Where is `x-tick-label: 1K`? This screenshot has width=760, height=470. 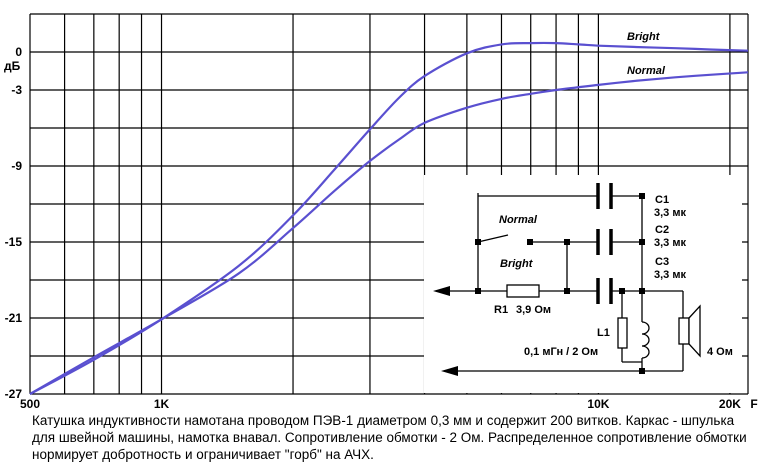
x-tick-label: 1K is located at coordinates (162, 403).